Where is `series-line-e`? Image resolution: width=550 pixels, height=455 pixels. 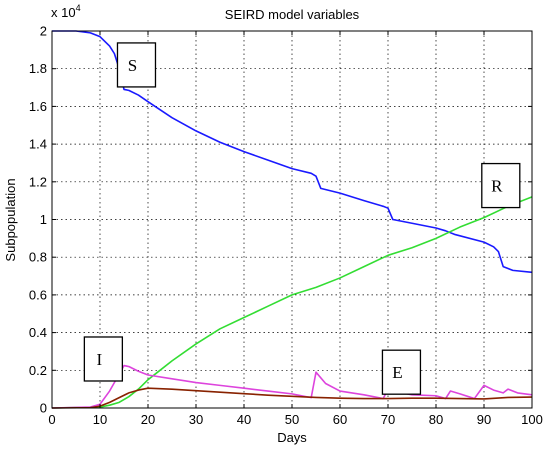 series-line-e is located at coordinates (292, 398).